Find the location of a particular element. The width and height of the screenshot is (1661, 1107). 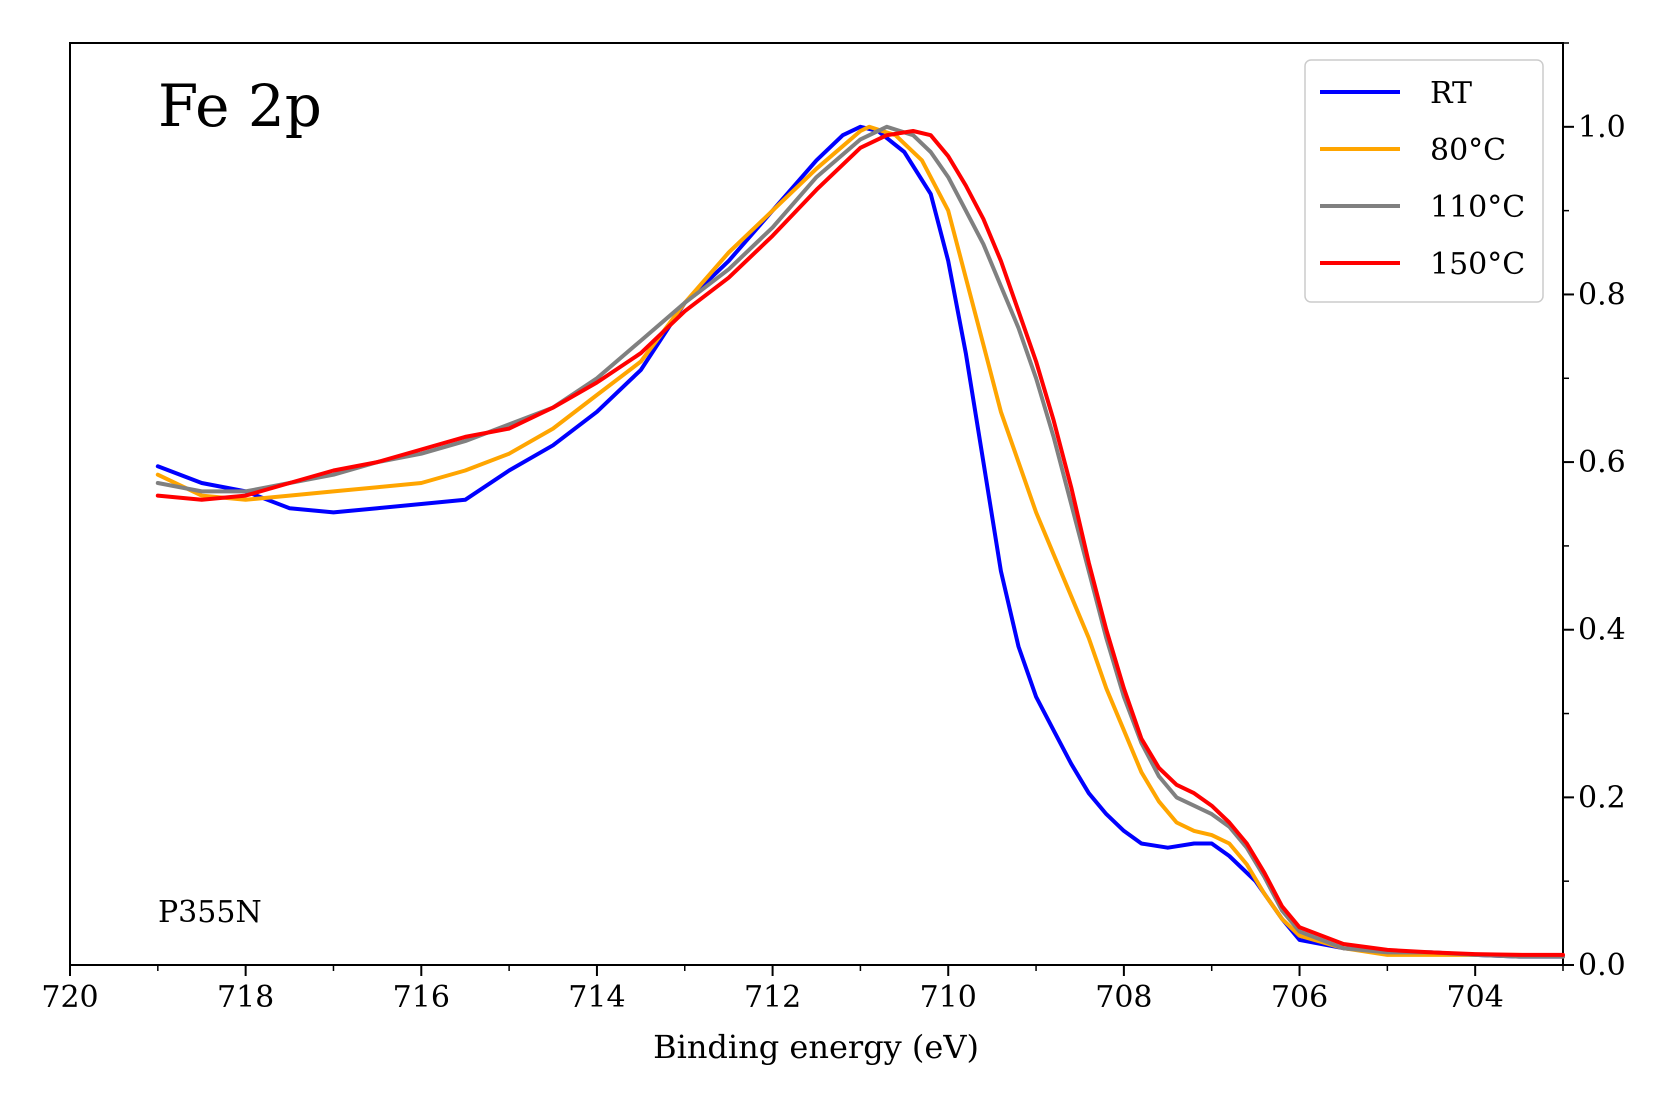

x-tick-label: 710 is located at coordinates (948, 997).